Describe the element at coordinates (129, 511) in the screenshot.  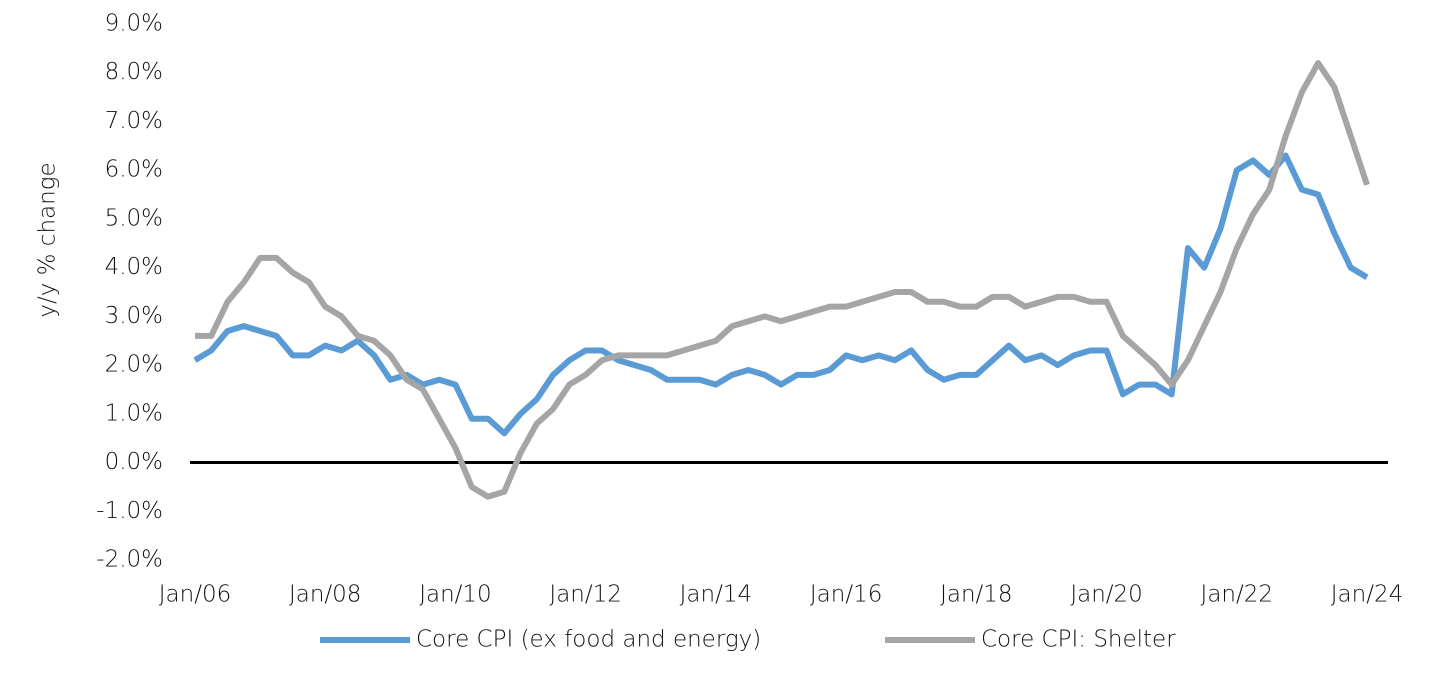
I see `y-tick-label: -1.0%` at that location.